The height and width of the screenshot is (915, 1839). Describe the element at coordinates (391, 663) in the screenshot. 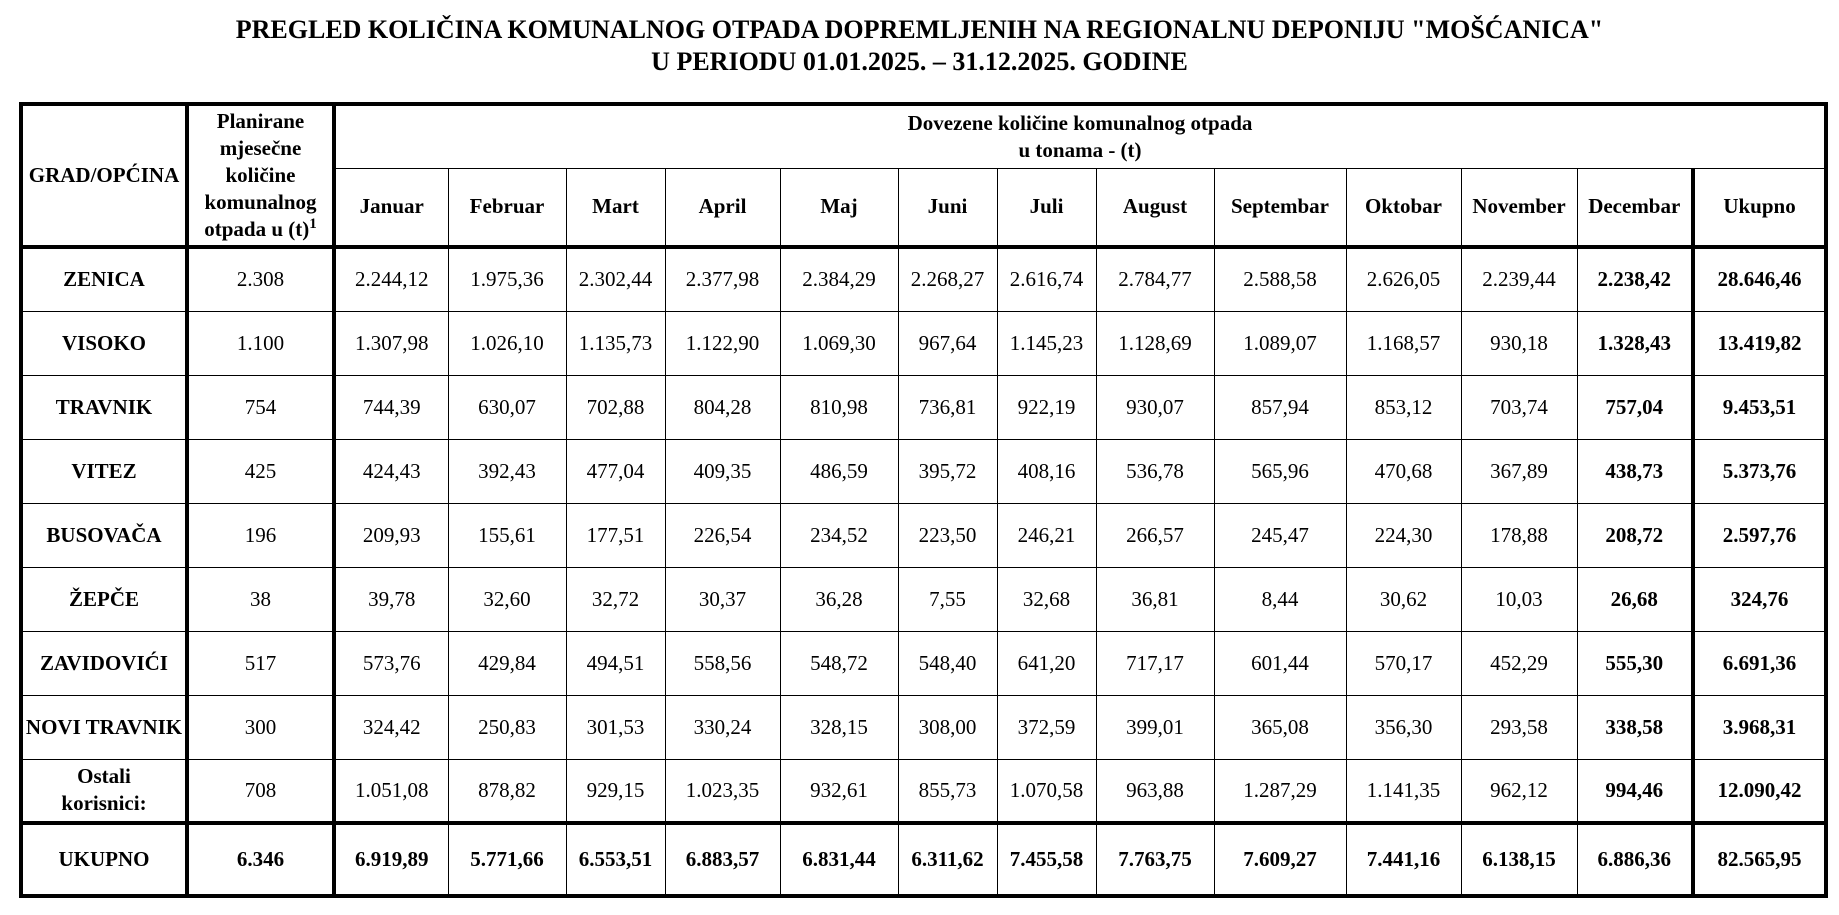

I see `value-cell: 573,76` at that location.